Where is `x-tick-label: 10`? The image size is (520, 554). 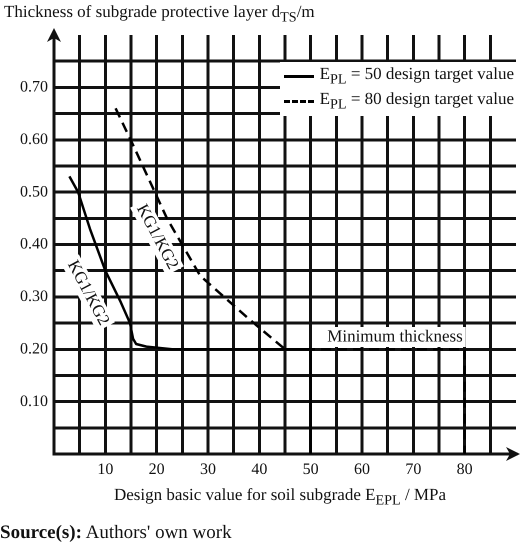 x-tick-label: 10 is located at coordinates (105, 469).